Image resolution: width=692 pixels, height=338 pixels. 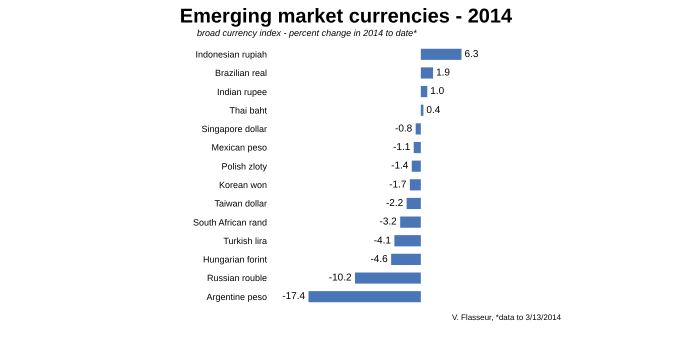 What do you see at coordinates (402, 148) in the screenshot?
I see `data-label: -1.1` at bounding box center [402, 148].